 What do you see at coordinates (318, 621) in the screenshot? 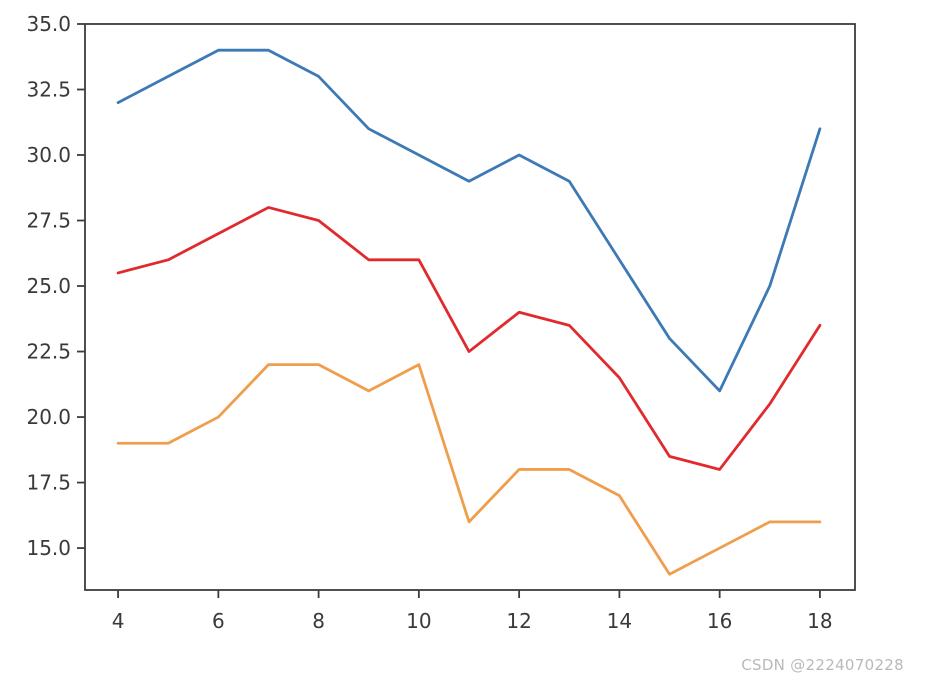
I see `x-tick-label: 8` at bounding box center [318, 621].